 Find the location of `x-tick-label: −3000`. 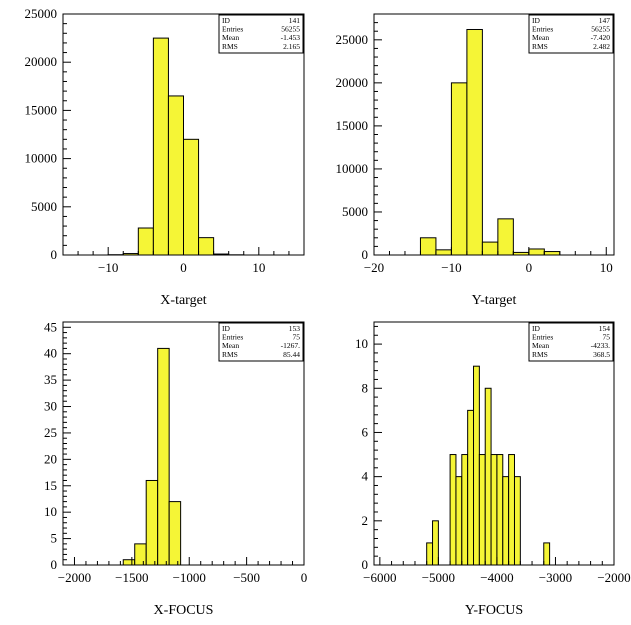

x-tick-label: −3000 is located at coordinates (555, 577).